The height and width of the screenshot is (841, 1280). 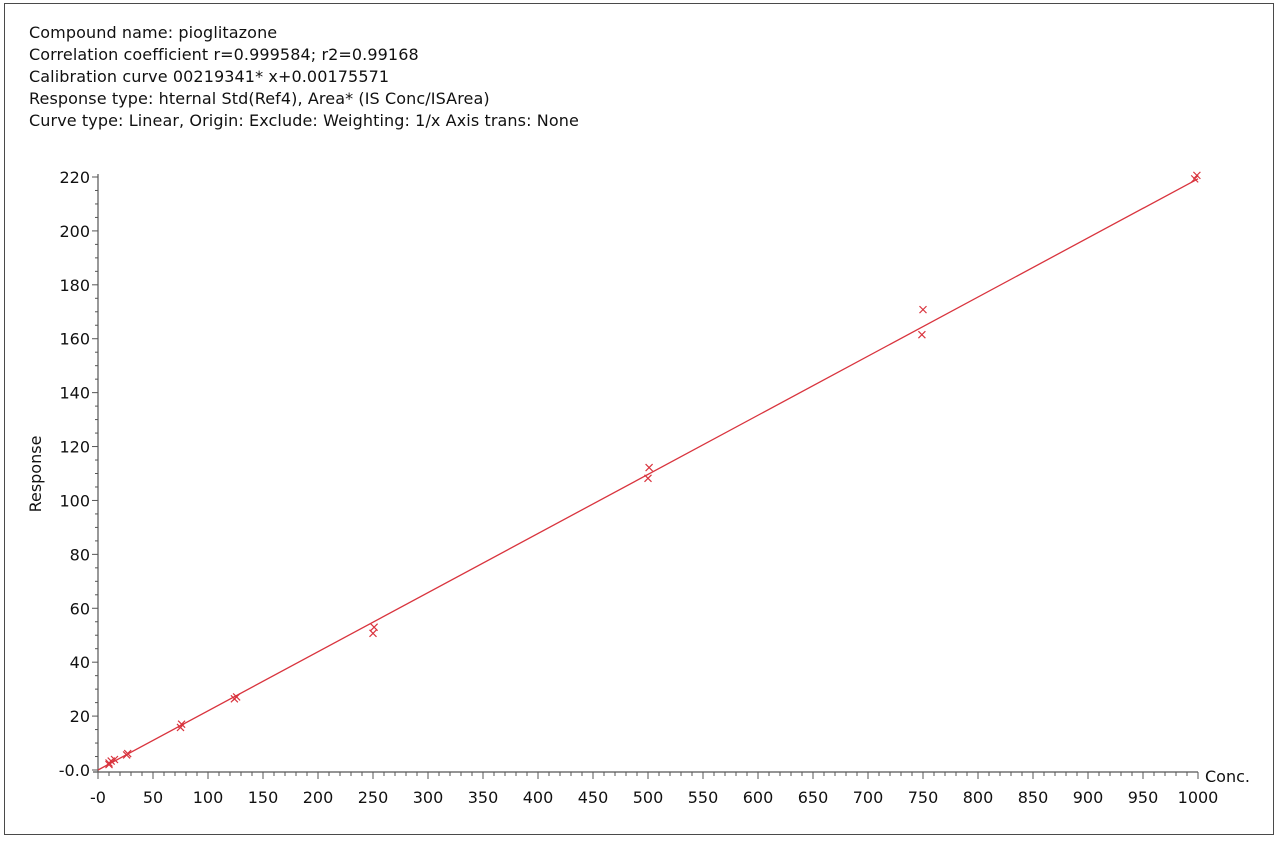 I want to click on compound-name-line: Compound name: pioglitazone, so click(x=153, y=32).